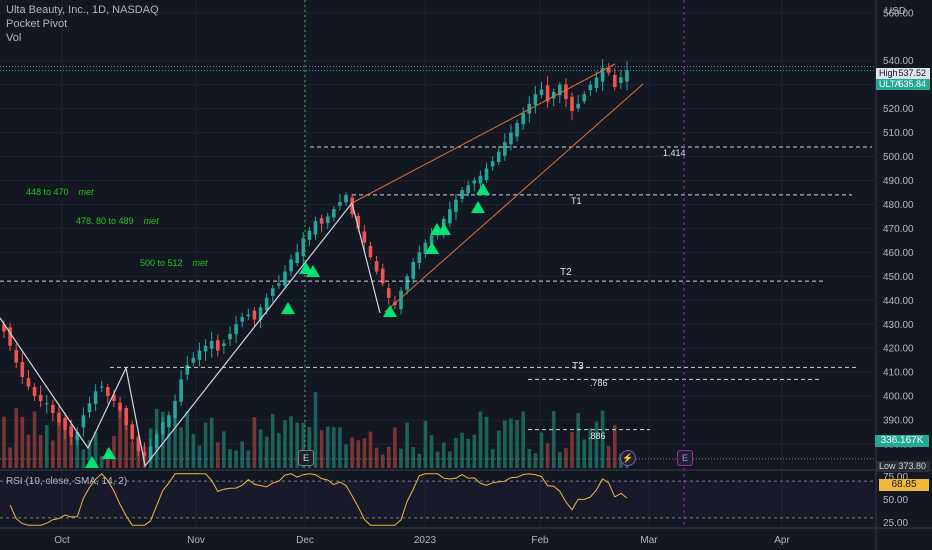 The width and height of the screenshot is (932, 550). Describe the element at coordinates (60, 192) in the screenshot. I see `met-annotation-1: 448 to 470 met` at that location.